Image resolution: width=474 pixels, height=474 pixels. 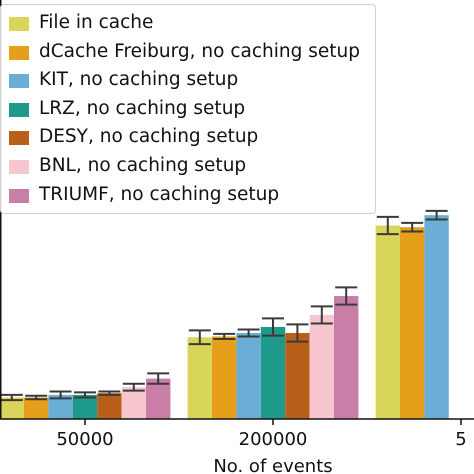 I want to click on legend-entry-4: DESY, no caching setup, so click(x=192, y=137).